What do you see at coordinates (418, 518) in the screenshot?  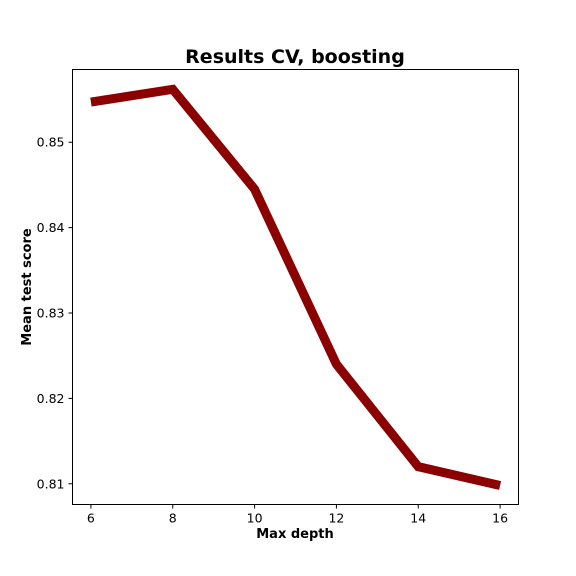 I see `x-tick-label: 14` at bounding box center [418, 518].